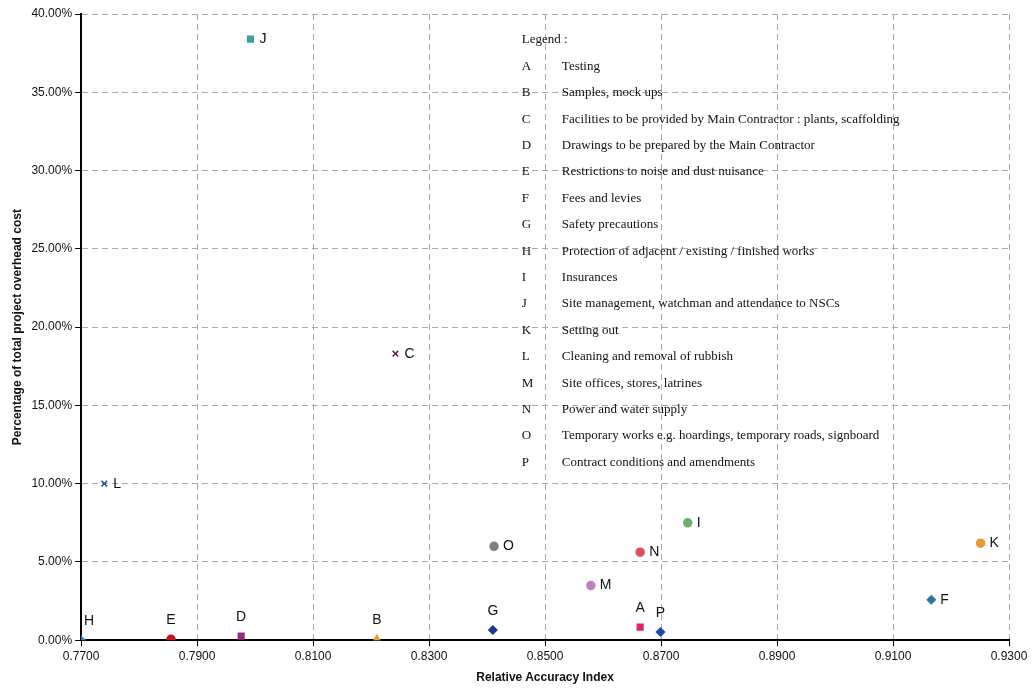 This screenshot has width=1033, height=693. What do you see at coordinates (545, 655) in the screenshot?
I see `x-tick-label: 0.8500` at bounding box center [545, 655].